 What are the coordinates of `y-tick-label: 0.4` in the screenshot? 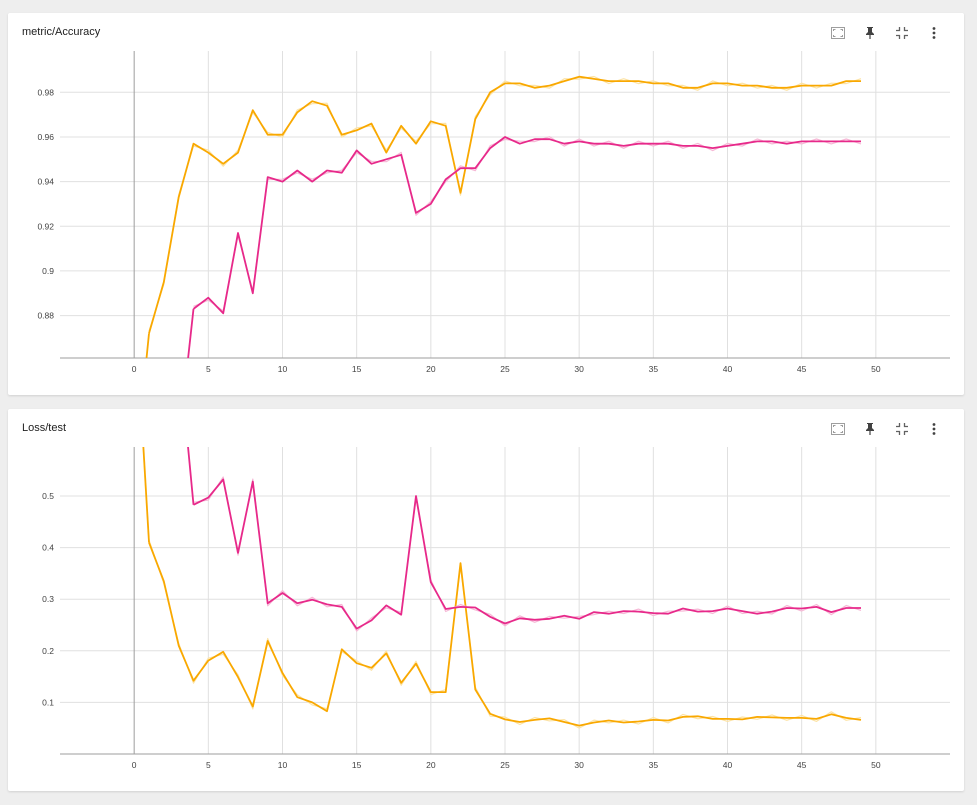 It's located at (48, 548).